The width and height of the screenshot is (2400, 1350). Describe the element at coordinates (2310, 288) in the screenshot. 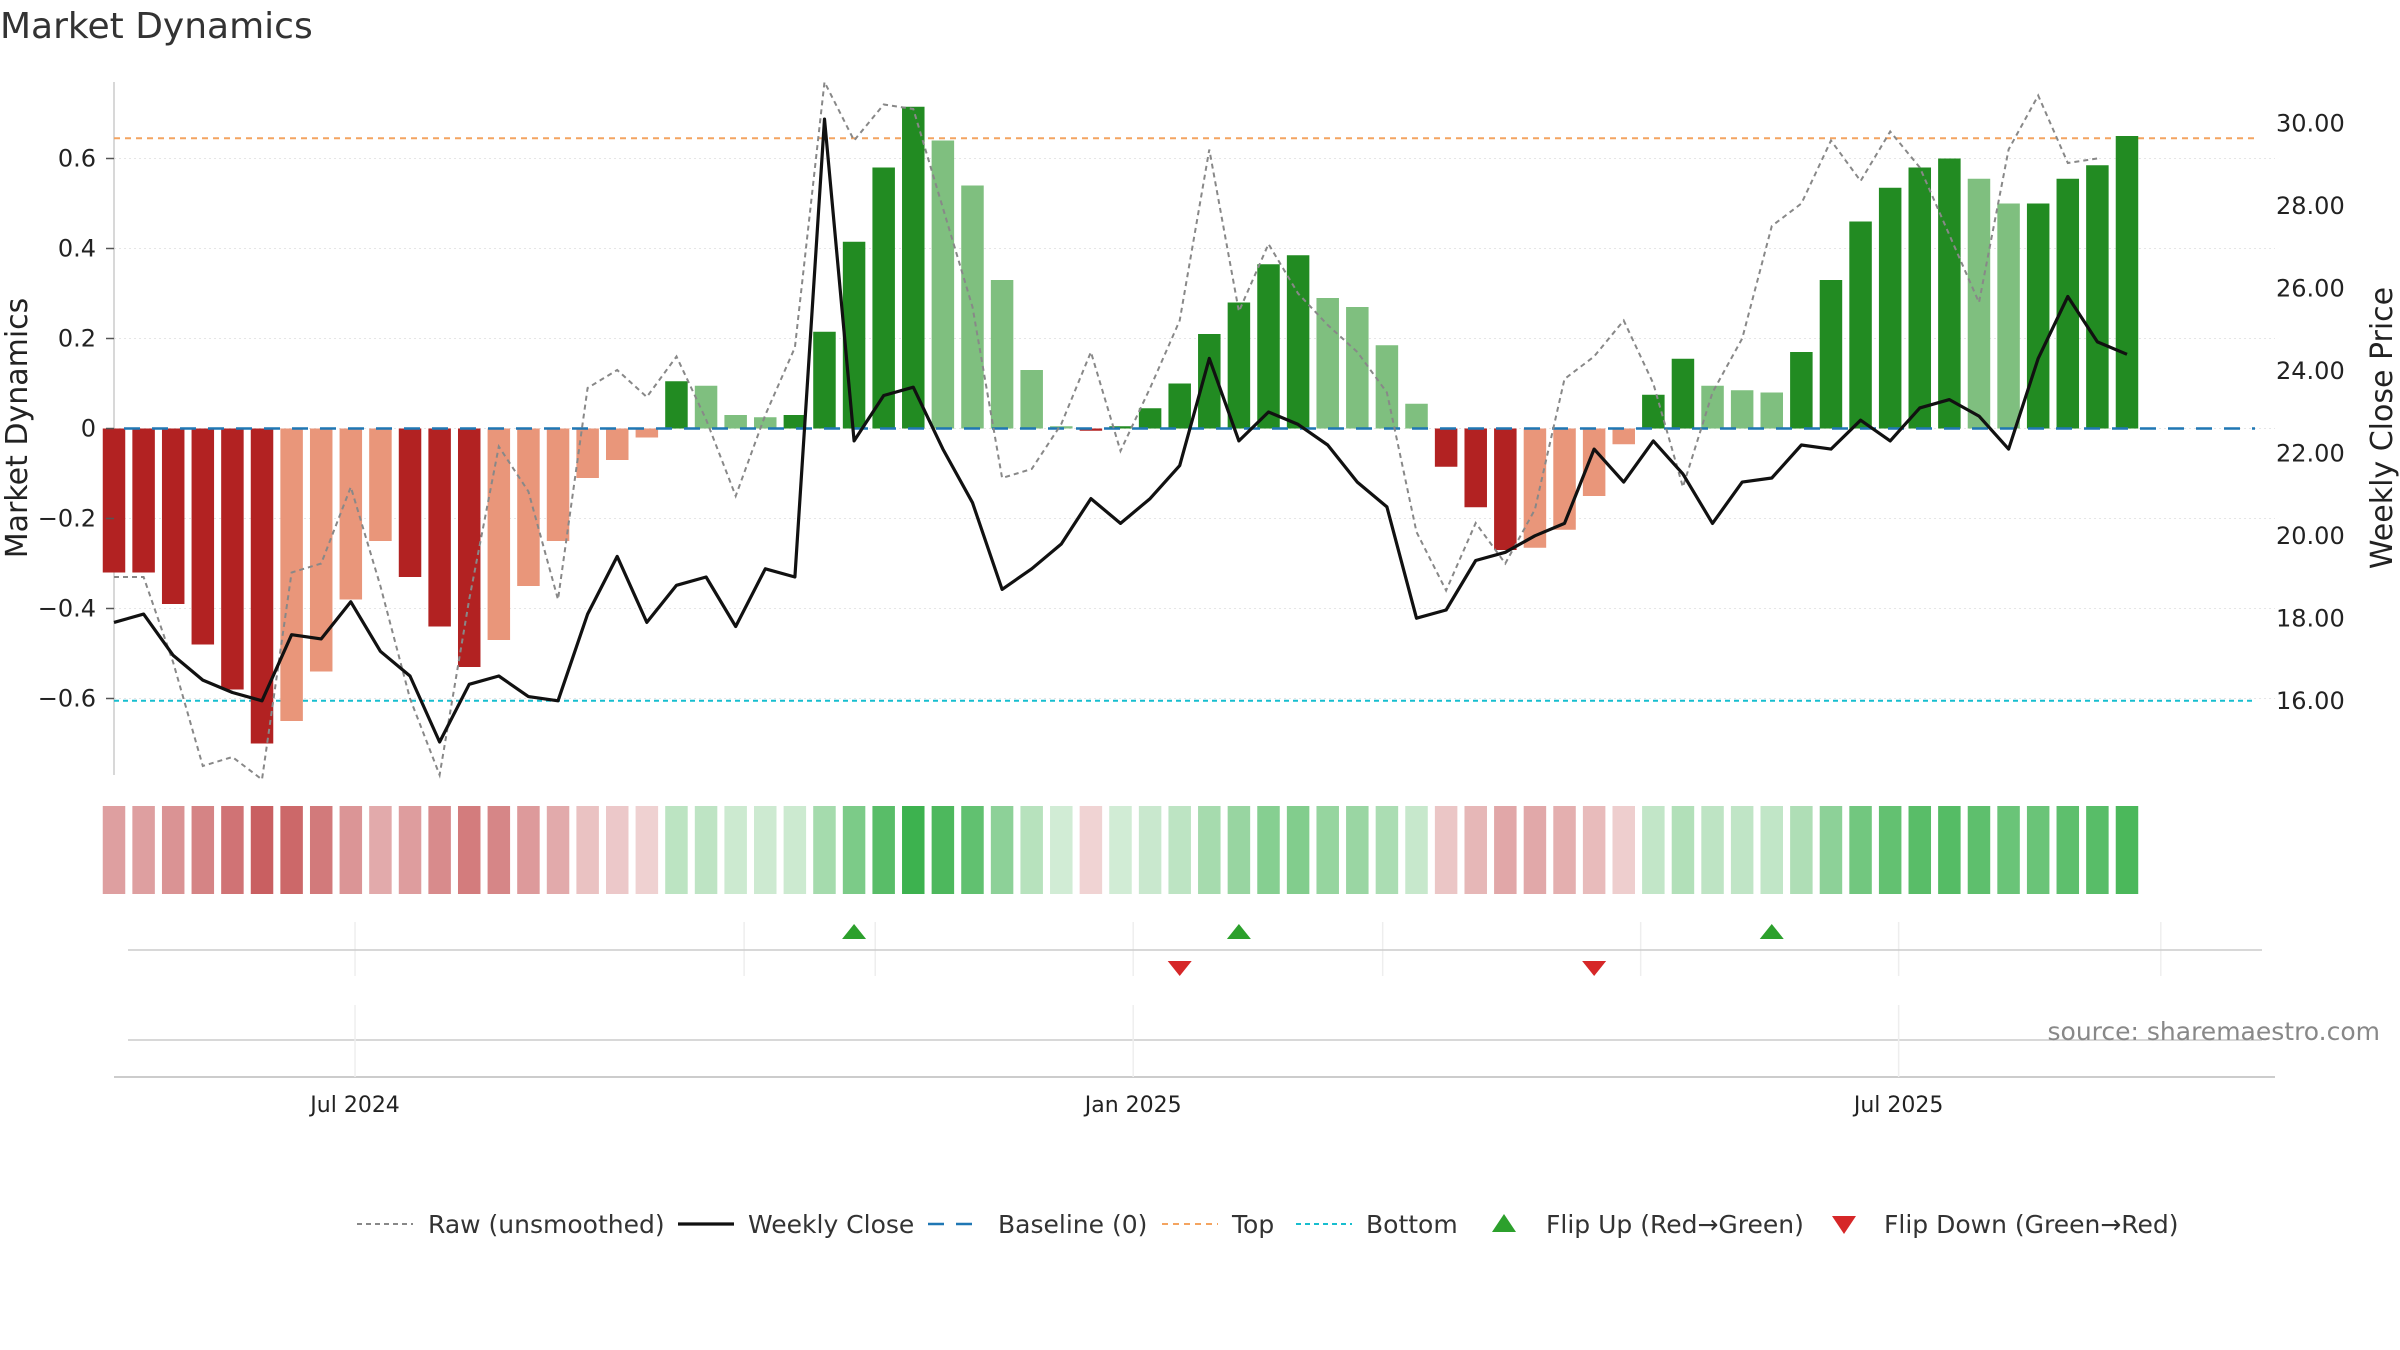

I see `right-tick-label: 26.00` at that location.